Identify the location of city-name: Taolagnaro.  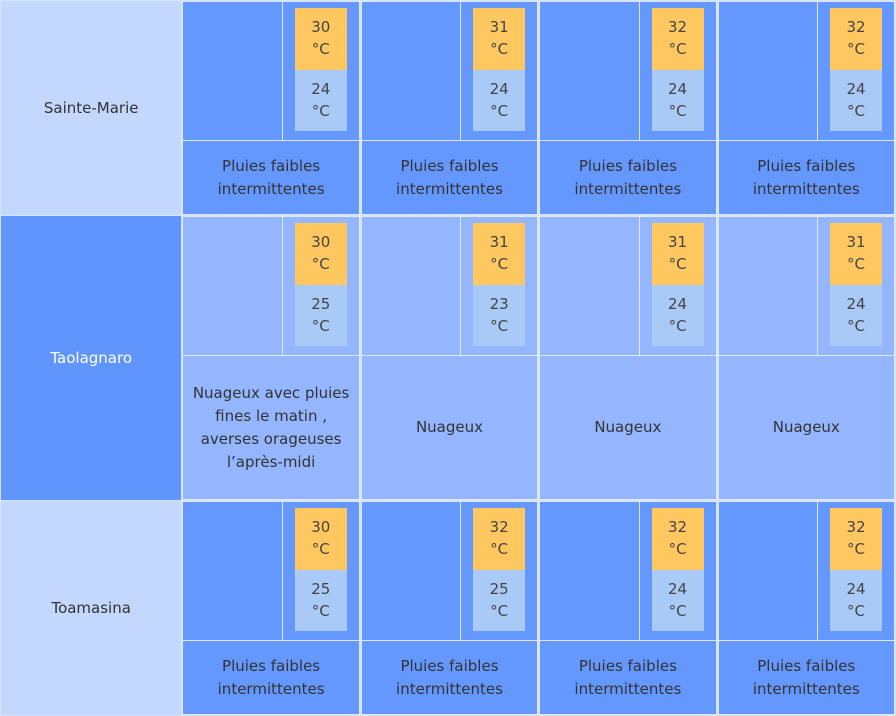
(91, 358).